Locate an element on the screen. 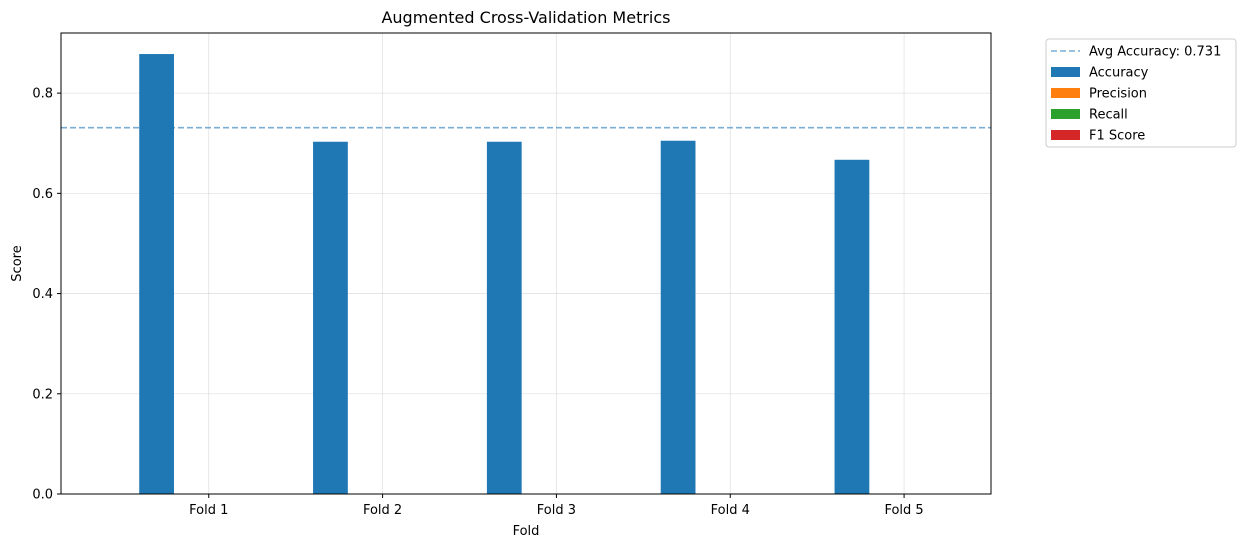 This screenshot has height=547, width=1245. legend-label-accuracy: Accuracy is located at coordinates (1119, 73).